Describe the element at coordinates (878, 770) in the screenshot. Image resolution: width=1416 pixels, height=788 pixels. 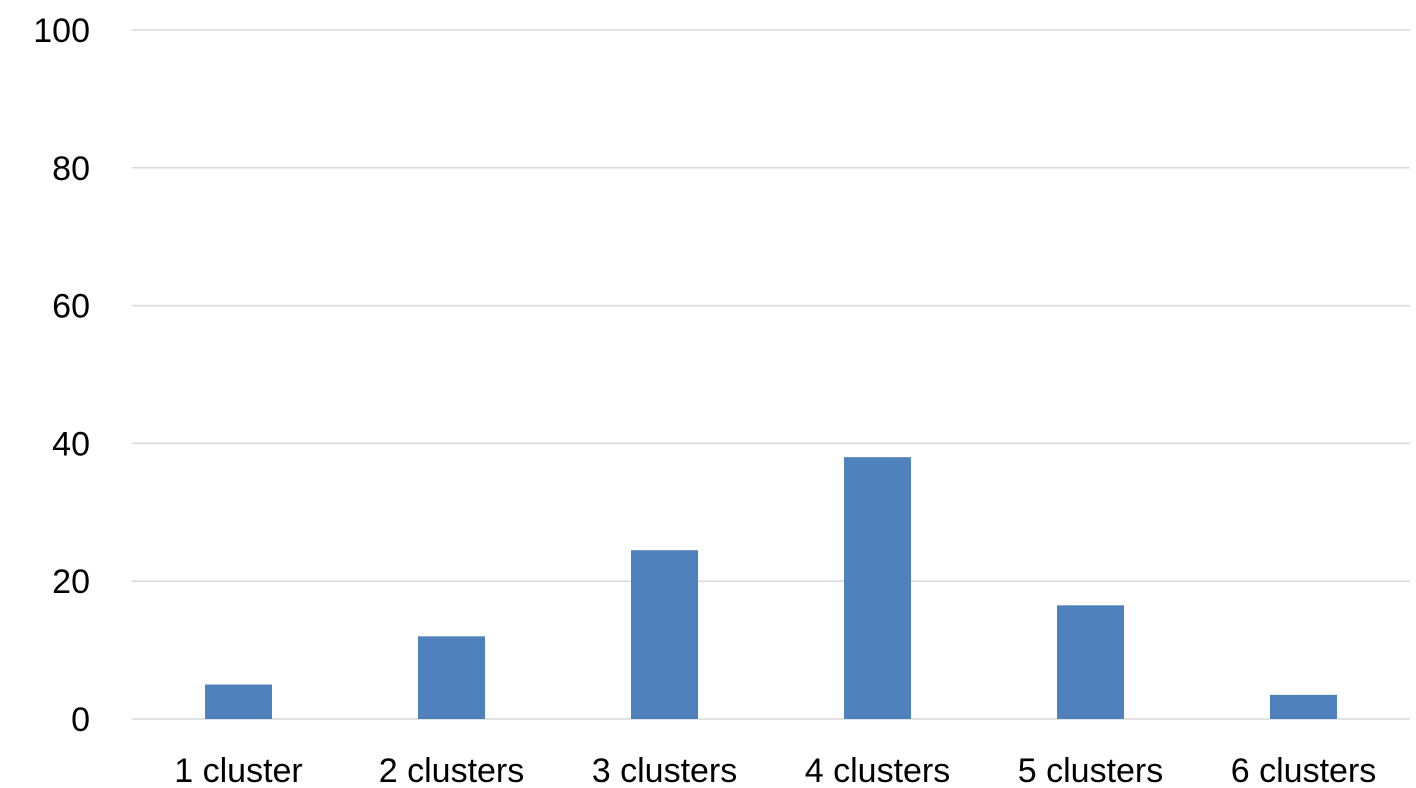
I see `x-tick-label: 4 clusters` at that location.